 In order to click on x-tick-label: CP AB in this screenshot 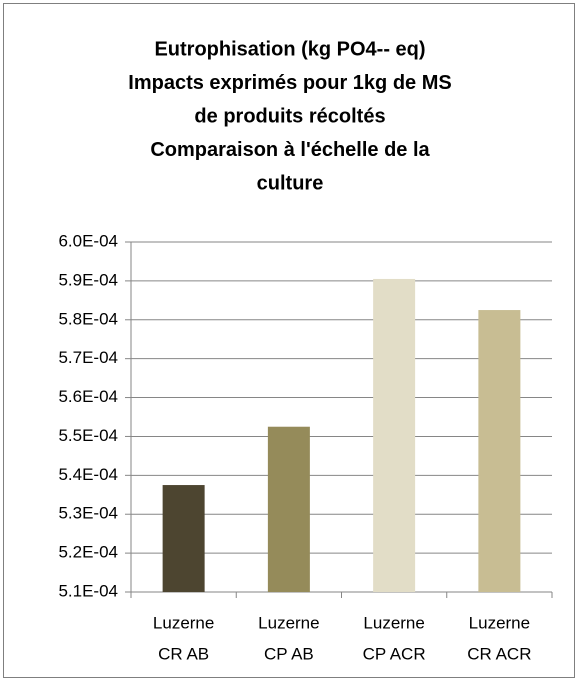, I will do `click(289, 653)`.